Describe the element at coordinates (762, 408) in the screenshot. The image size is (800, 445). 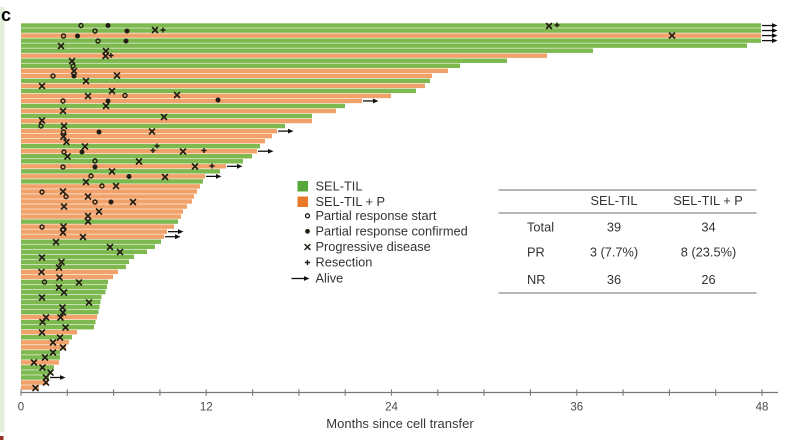
I see `svg-text: 48` at that location.